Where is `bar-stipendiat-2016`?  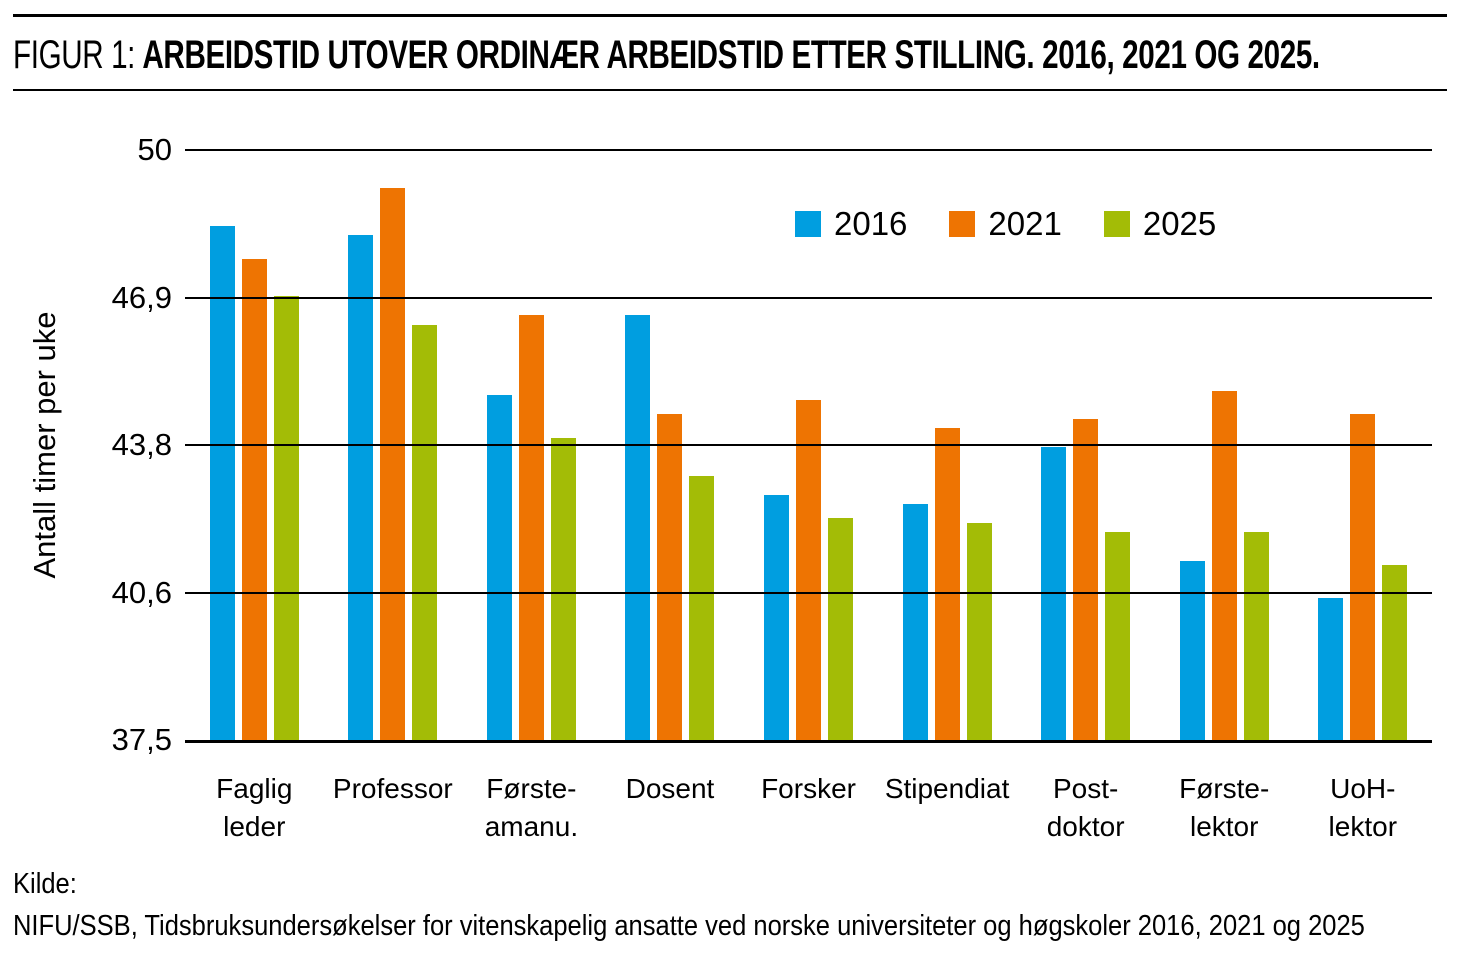
bar-stipendiat-2016 is located at coordinates (915, 622).